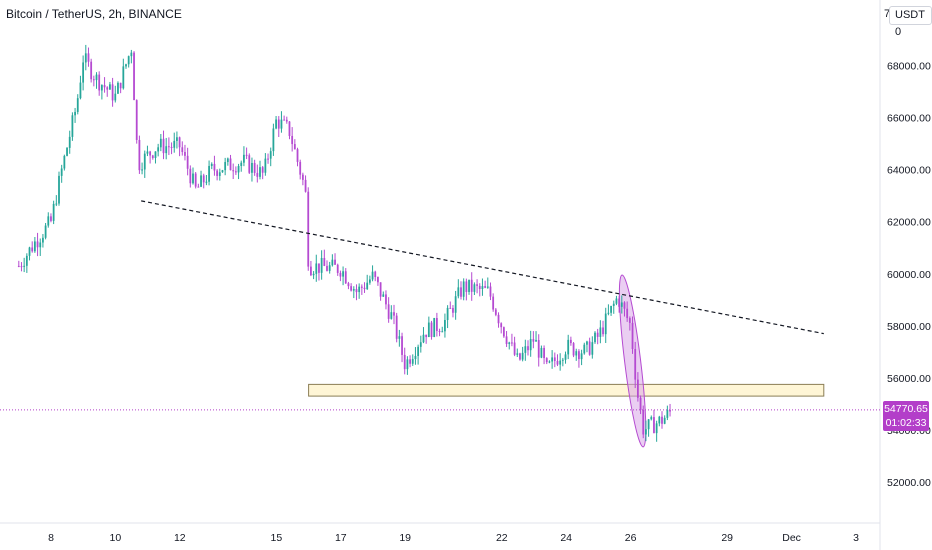 The image size is (932, 550). Describe the element at coordinates (566, 538) in the screenshot. I see `x-tick-label: 24` at that location.